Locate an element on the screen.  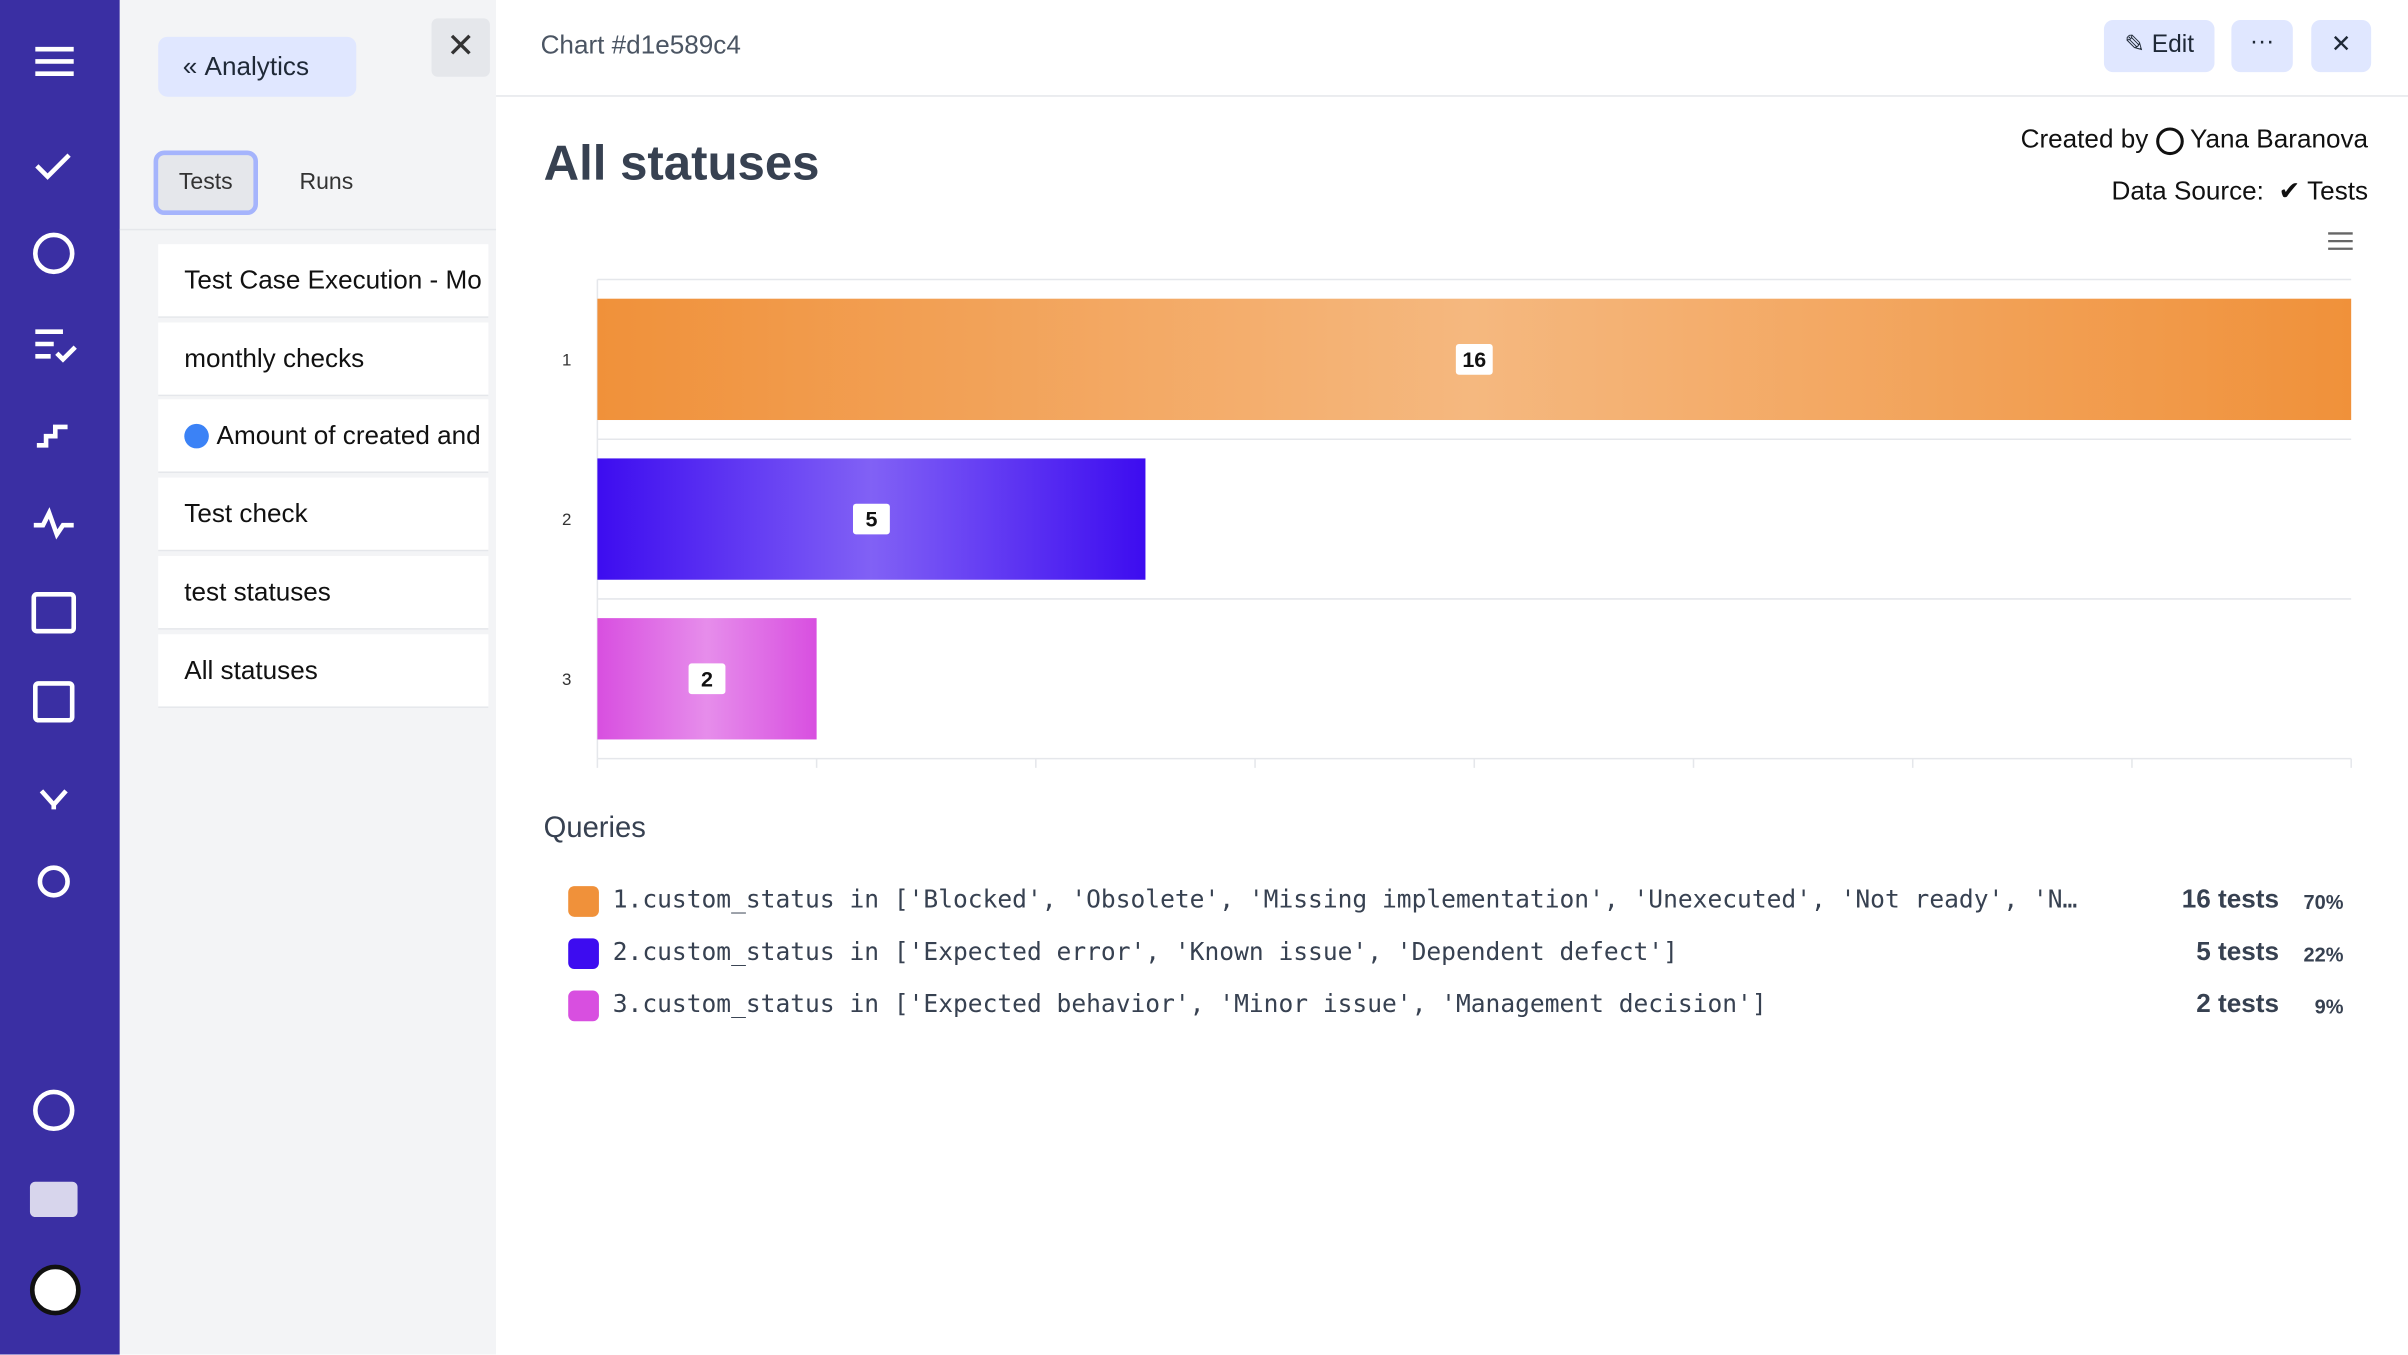
author: Yana Baranova is located at coordinates (2279, 139).